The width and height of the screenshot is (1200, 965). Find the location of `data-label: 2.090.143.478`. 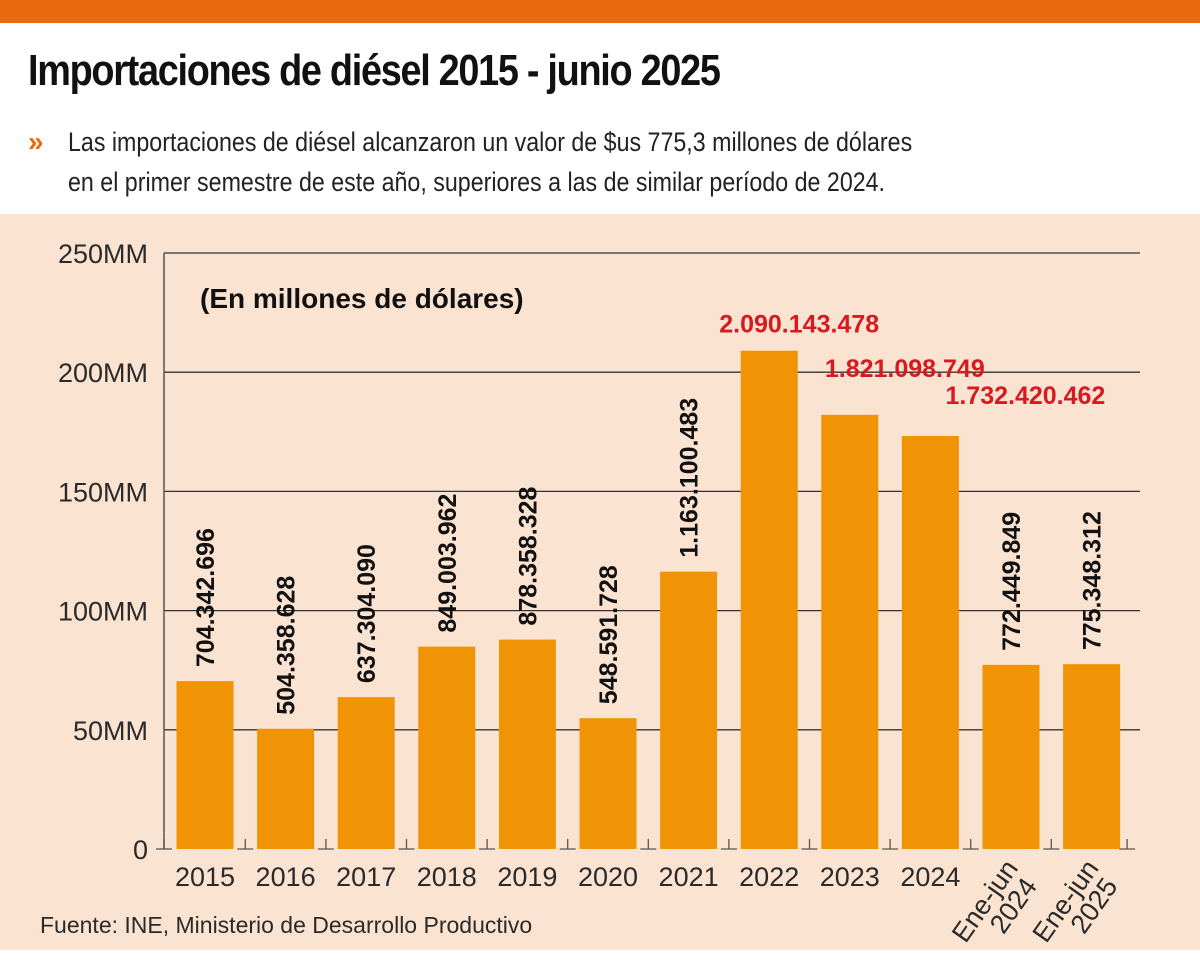

data-label: 2.090.143.478 is located at coordinates (799, 325).